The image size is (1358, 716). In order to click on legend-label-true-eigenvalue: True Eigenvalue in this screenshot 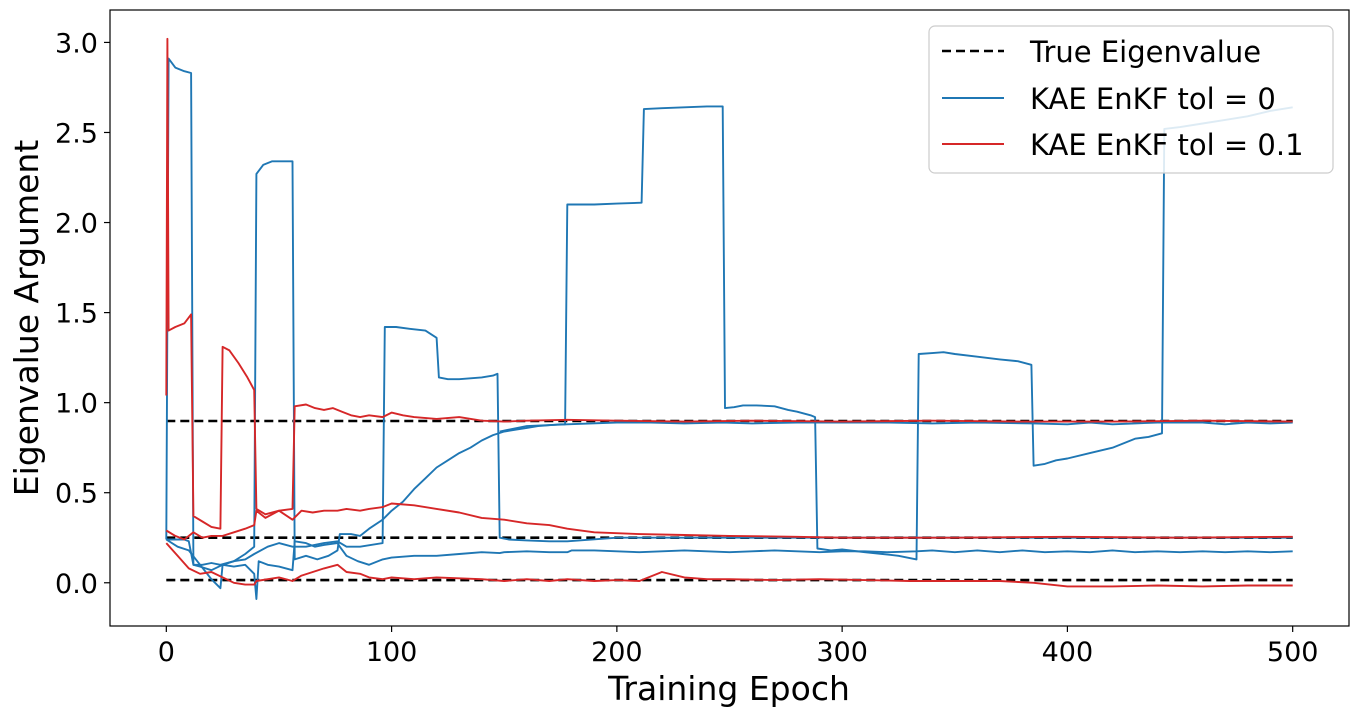, I will do `click(1145, 52)`.